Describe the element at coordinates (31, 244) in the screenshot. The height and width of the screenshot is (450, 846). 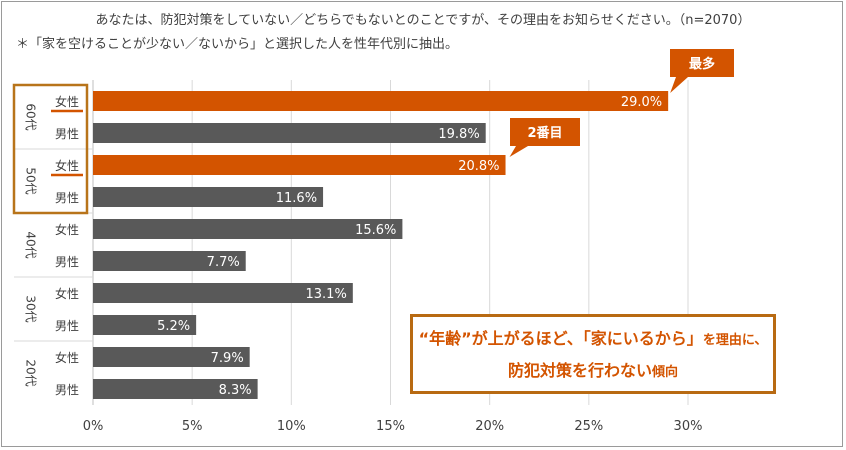
I see `age-group-label: 40代` at that location.